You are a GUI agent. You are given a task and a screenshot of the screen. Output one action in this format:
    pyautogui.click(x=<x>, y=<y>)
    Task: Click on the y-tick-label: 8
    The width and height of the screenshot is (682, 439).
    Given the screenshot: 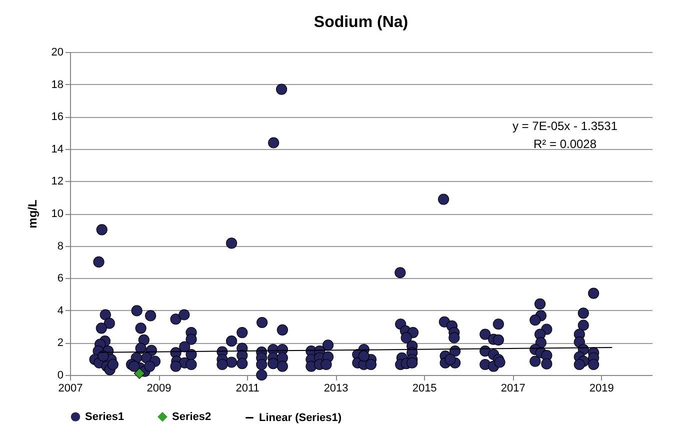 What is the action you would take?
    pyautogui.click(x=60, y=246)
    